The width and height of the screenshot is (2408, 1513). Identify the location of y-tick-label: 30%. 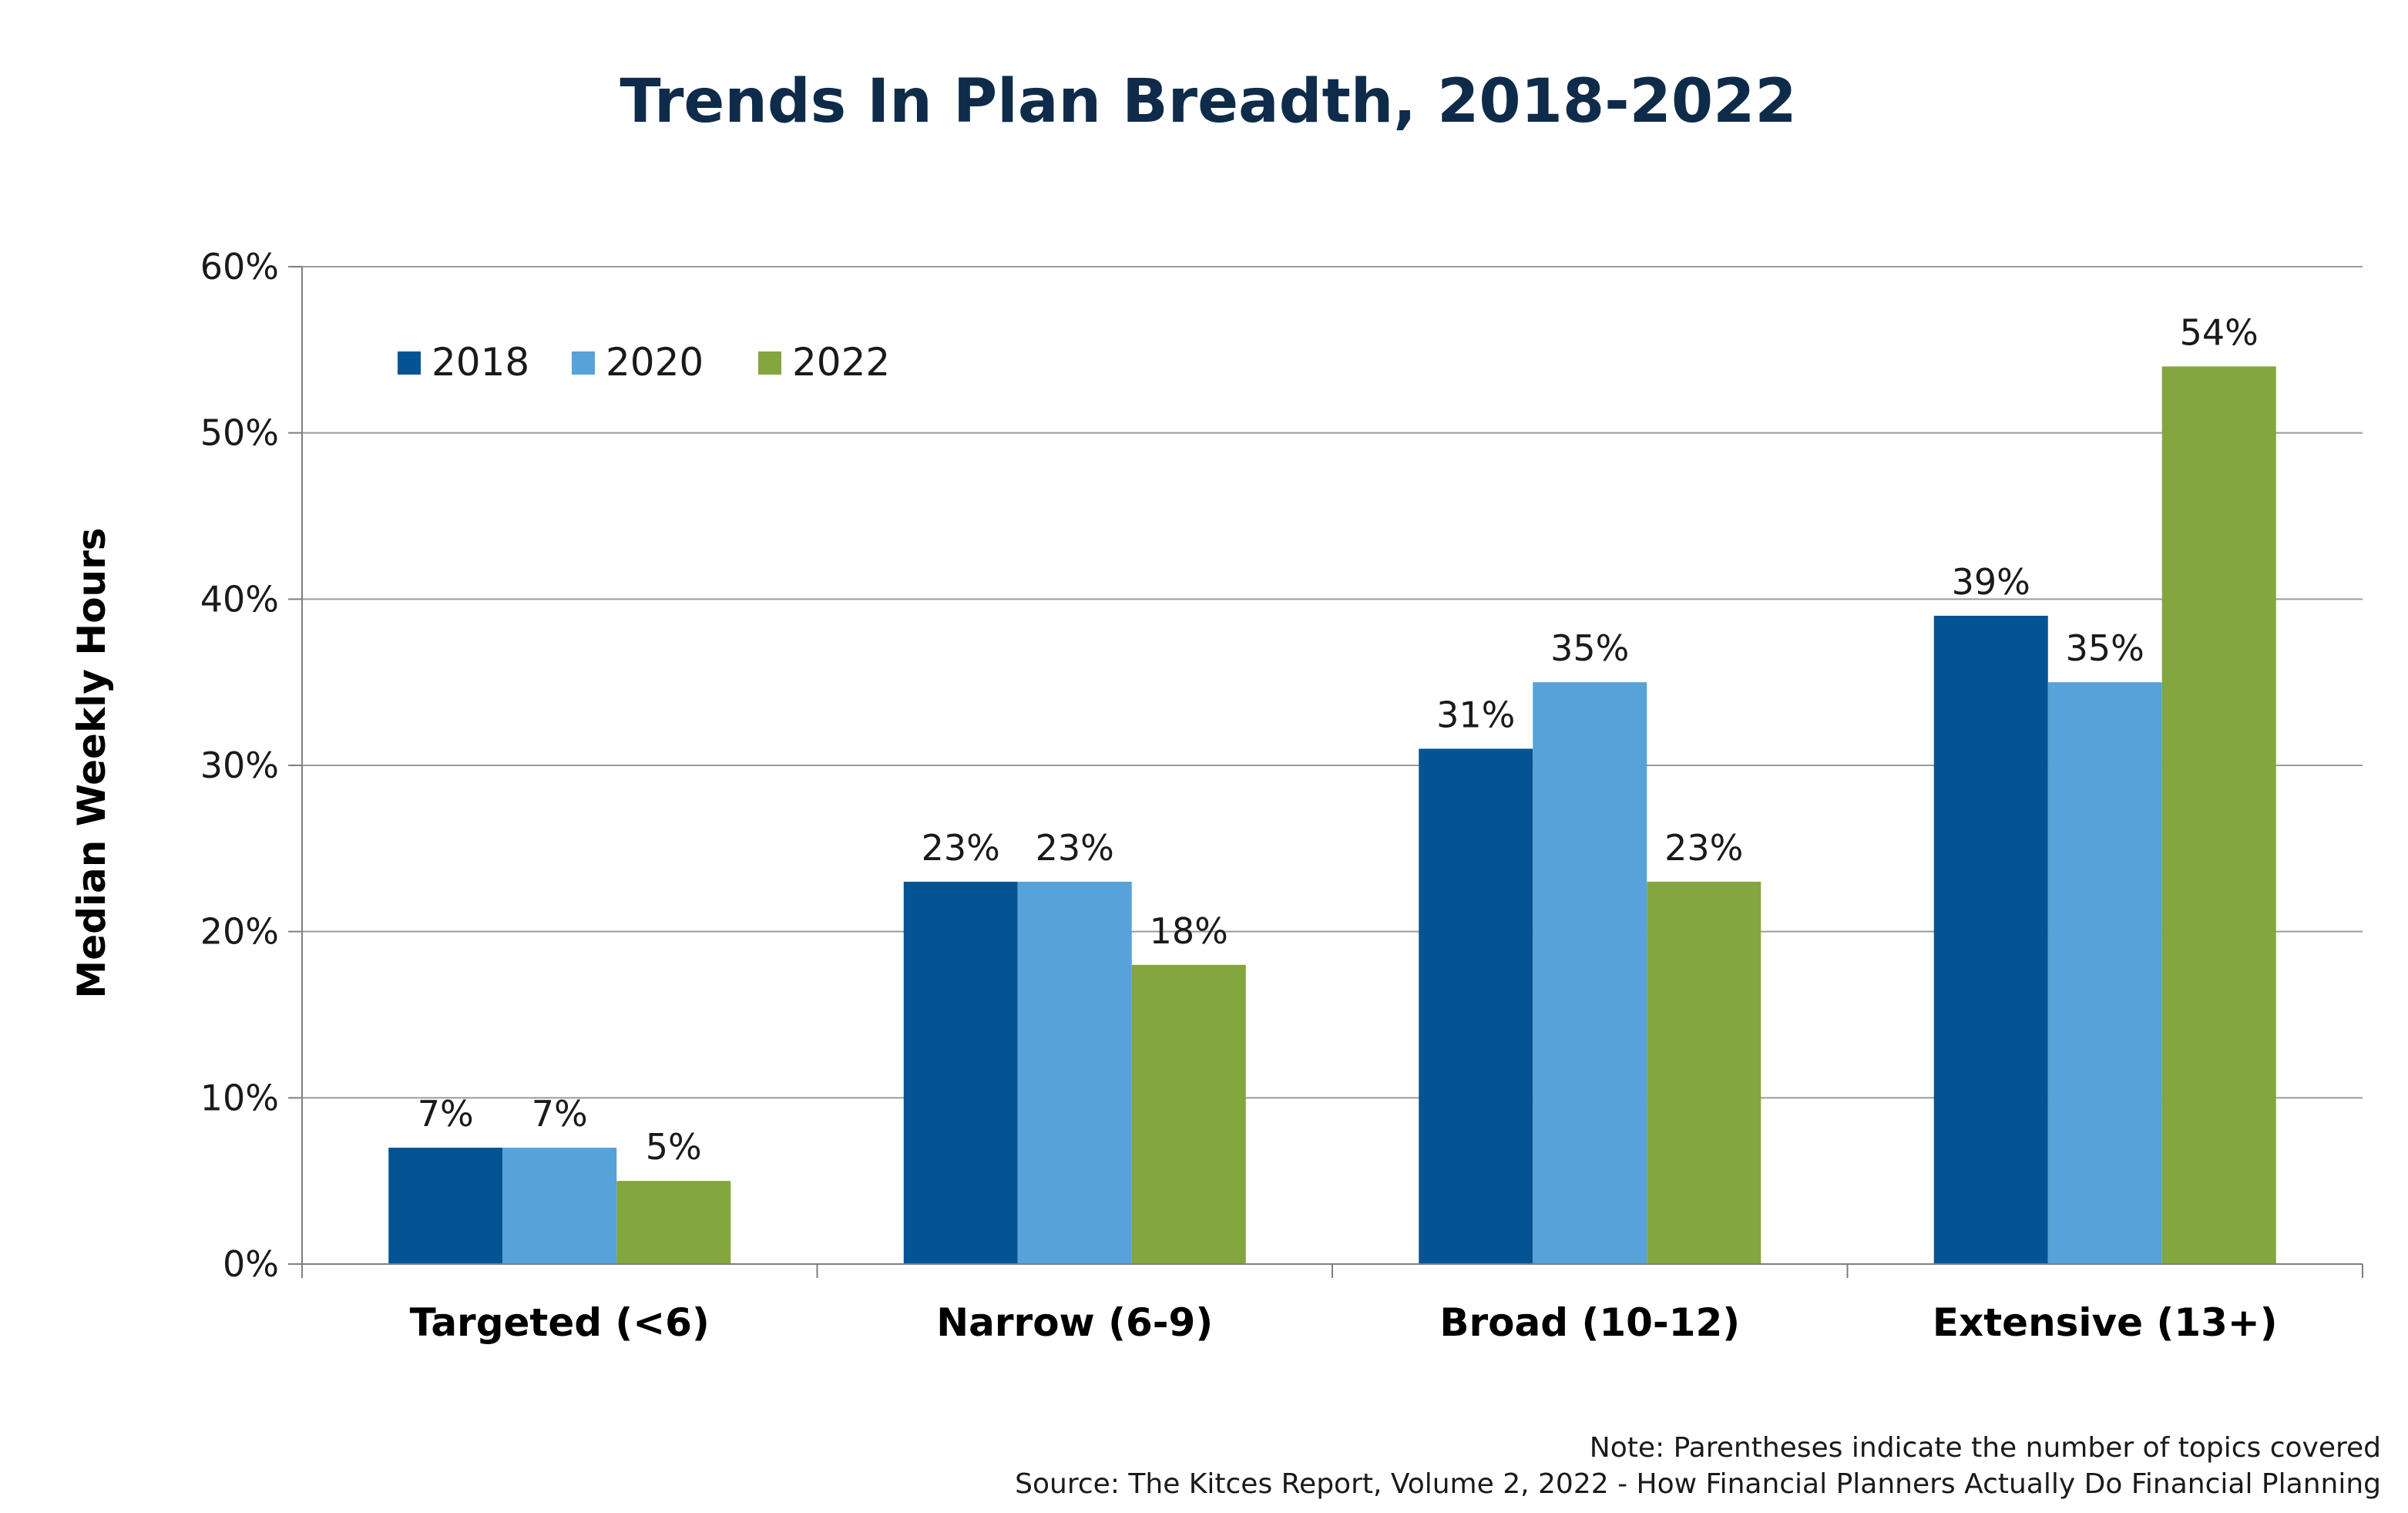
(240, 765).